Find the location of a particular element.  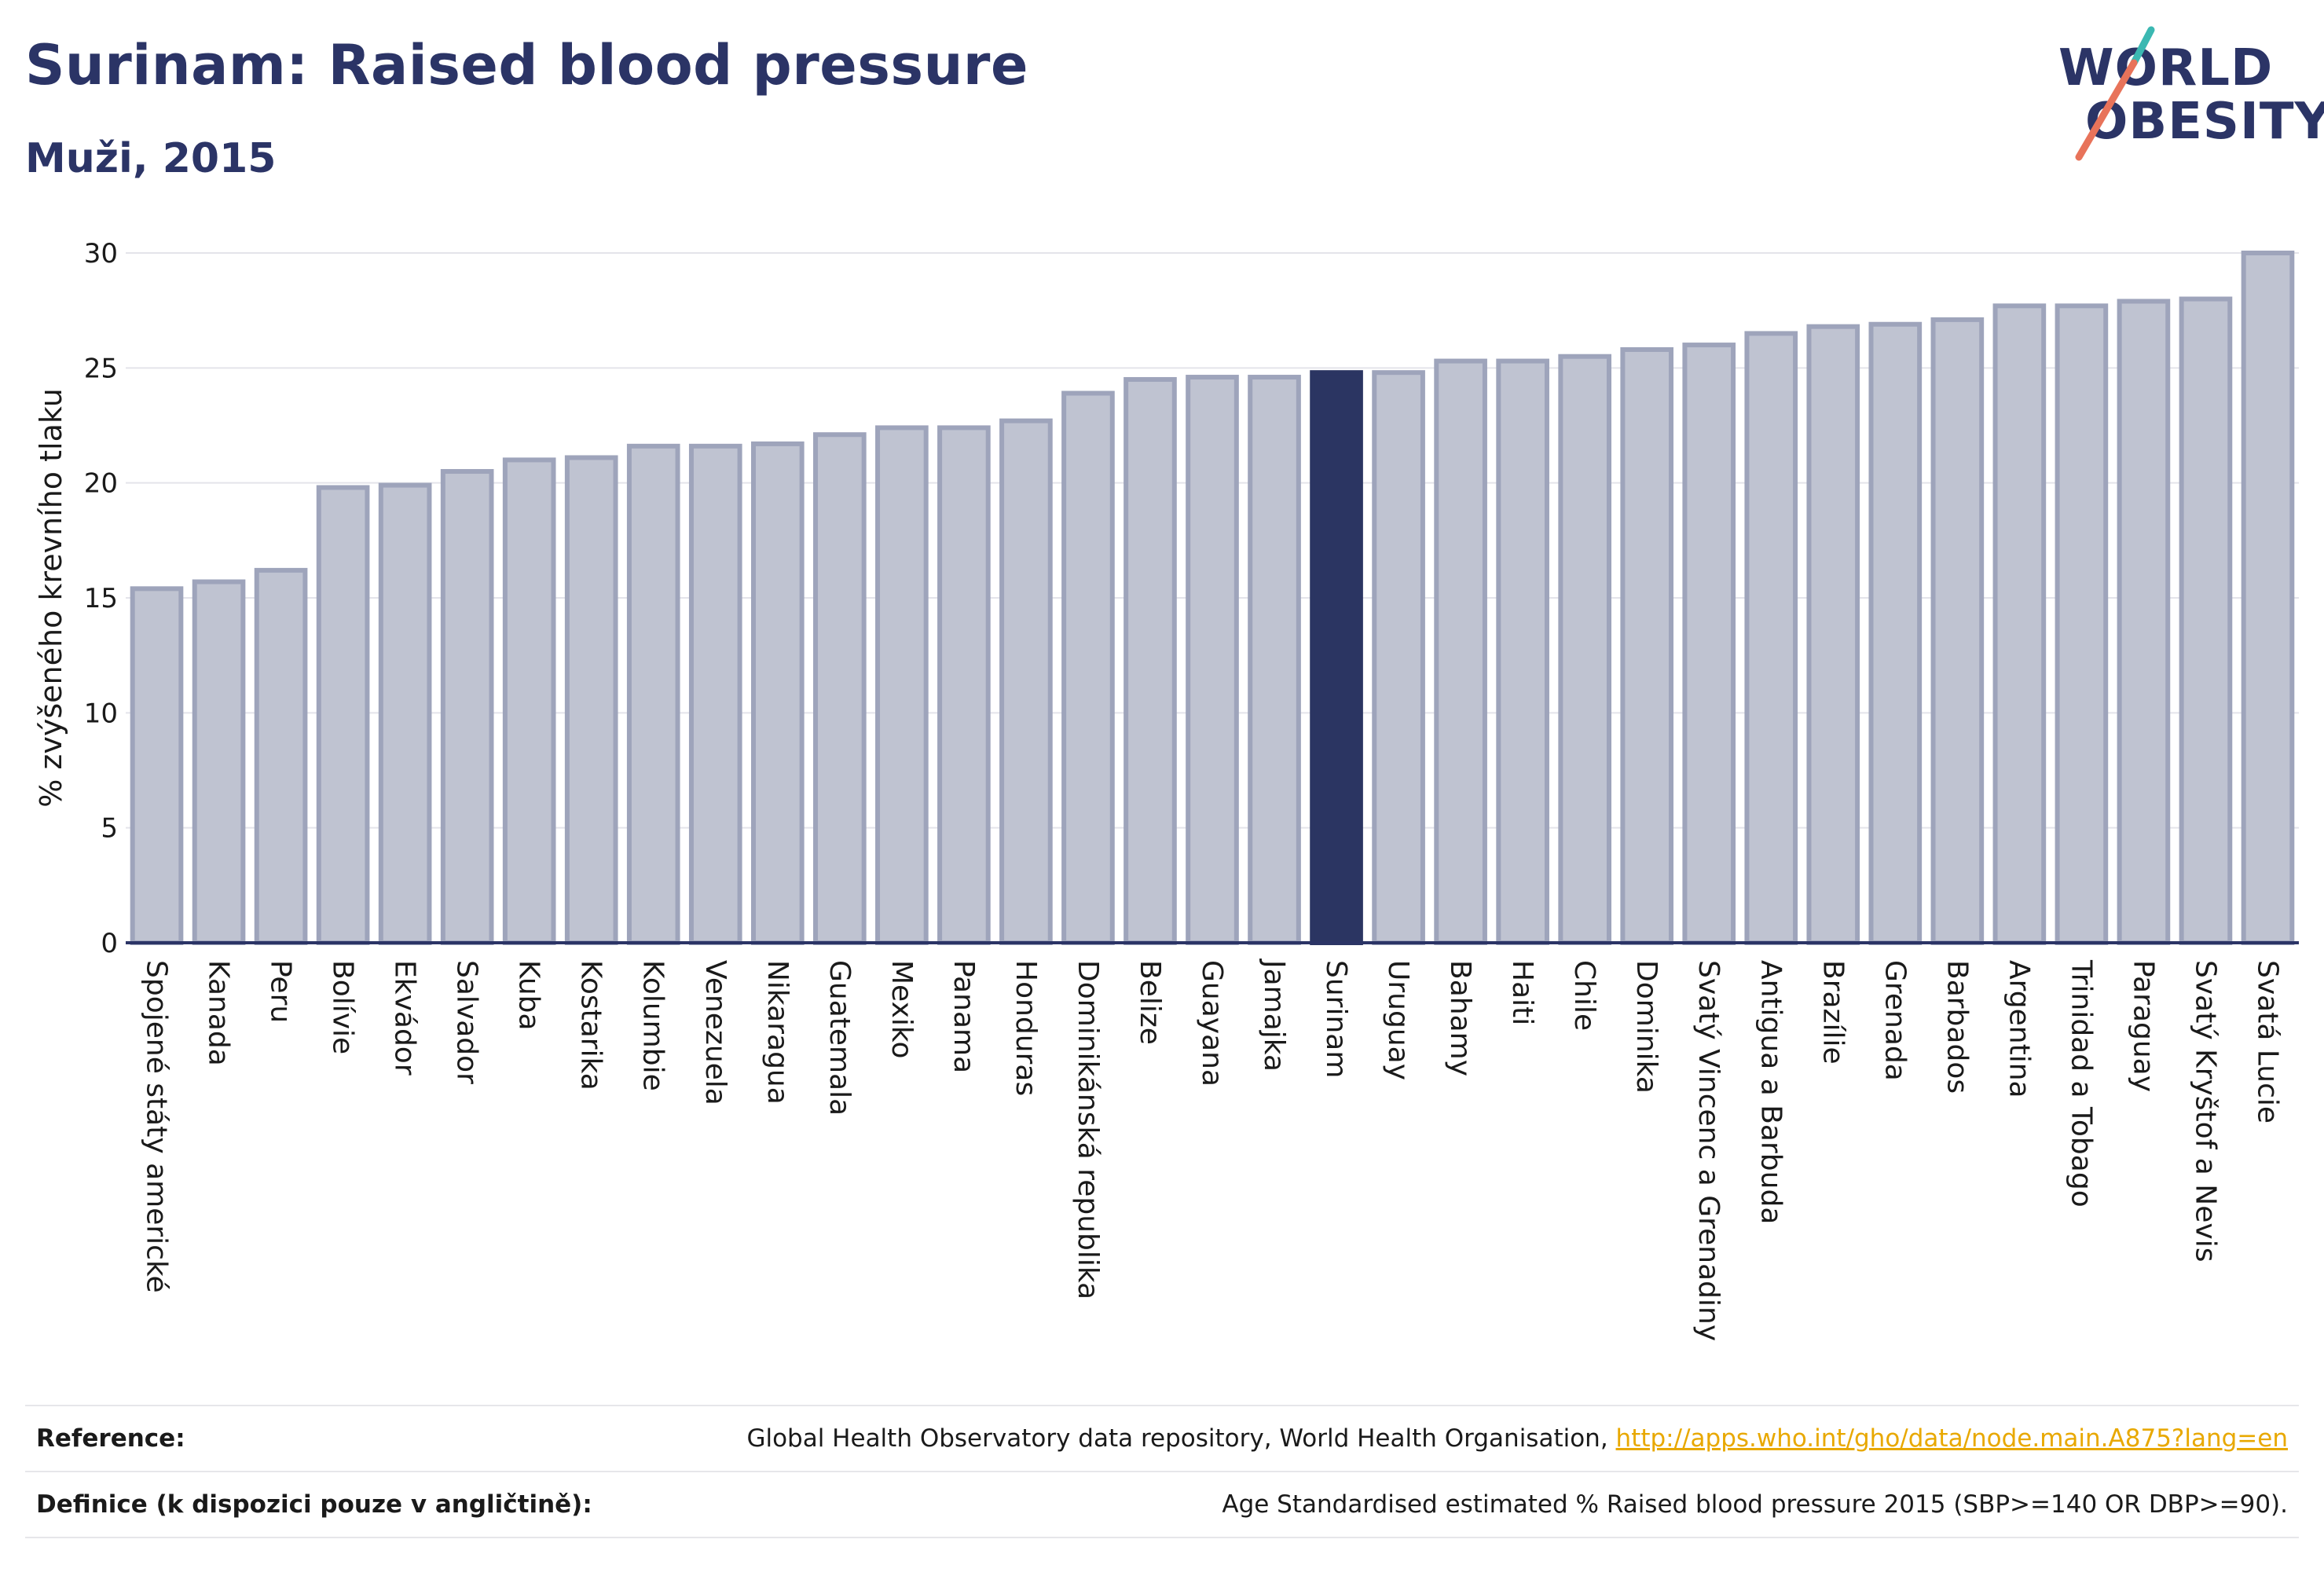

x-tick-label: Kolumbie is located at coordinates (653, 1025).